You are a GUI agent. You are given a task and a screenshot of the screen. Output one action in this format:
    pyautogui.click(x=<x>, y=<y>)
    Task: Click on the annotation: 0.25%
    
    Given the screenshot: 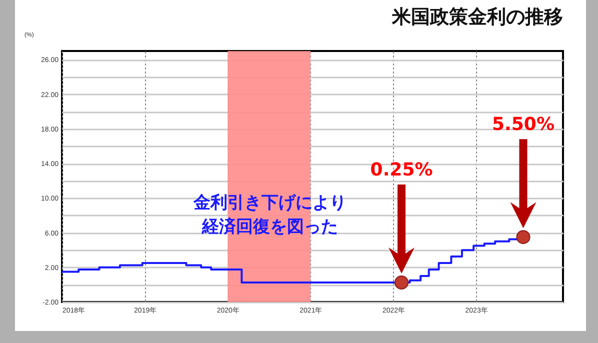 What is the action you would take?
    pyautogui.click(x=401, y=170)
    